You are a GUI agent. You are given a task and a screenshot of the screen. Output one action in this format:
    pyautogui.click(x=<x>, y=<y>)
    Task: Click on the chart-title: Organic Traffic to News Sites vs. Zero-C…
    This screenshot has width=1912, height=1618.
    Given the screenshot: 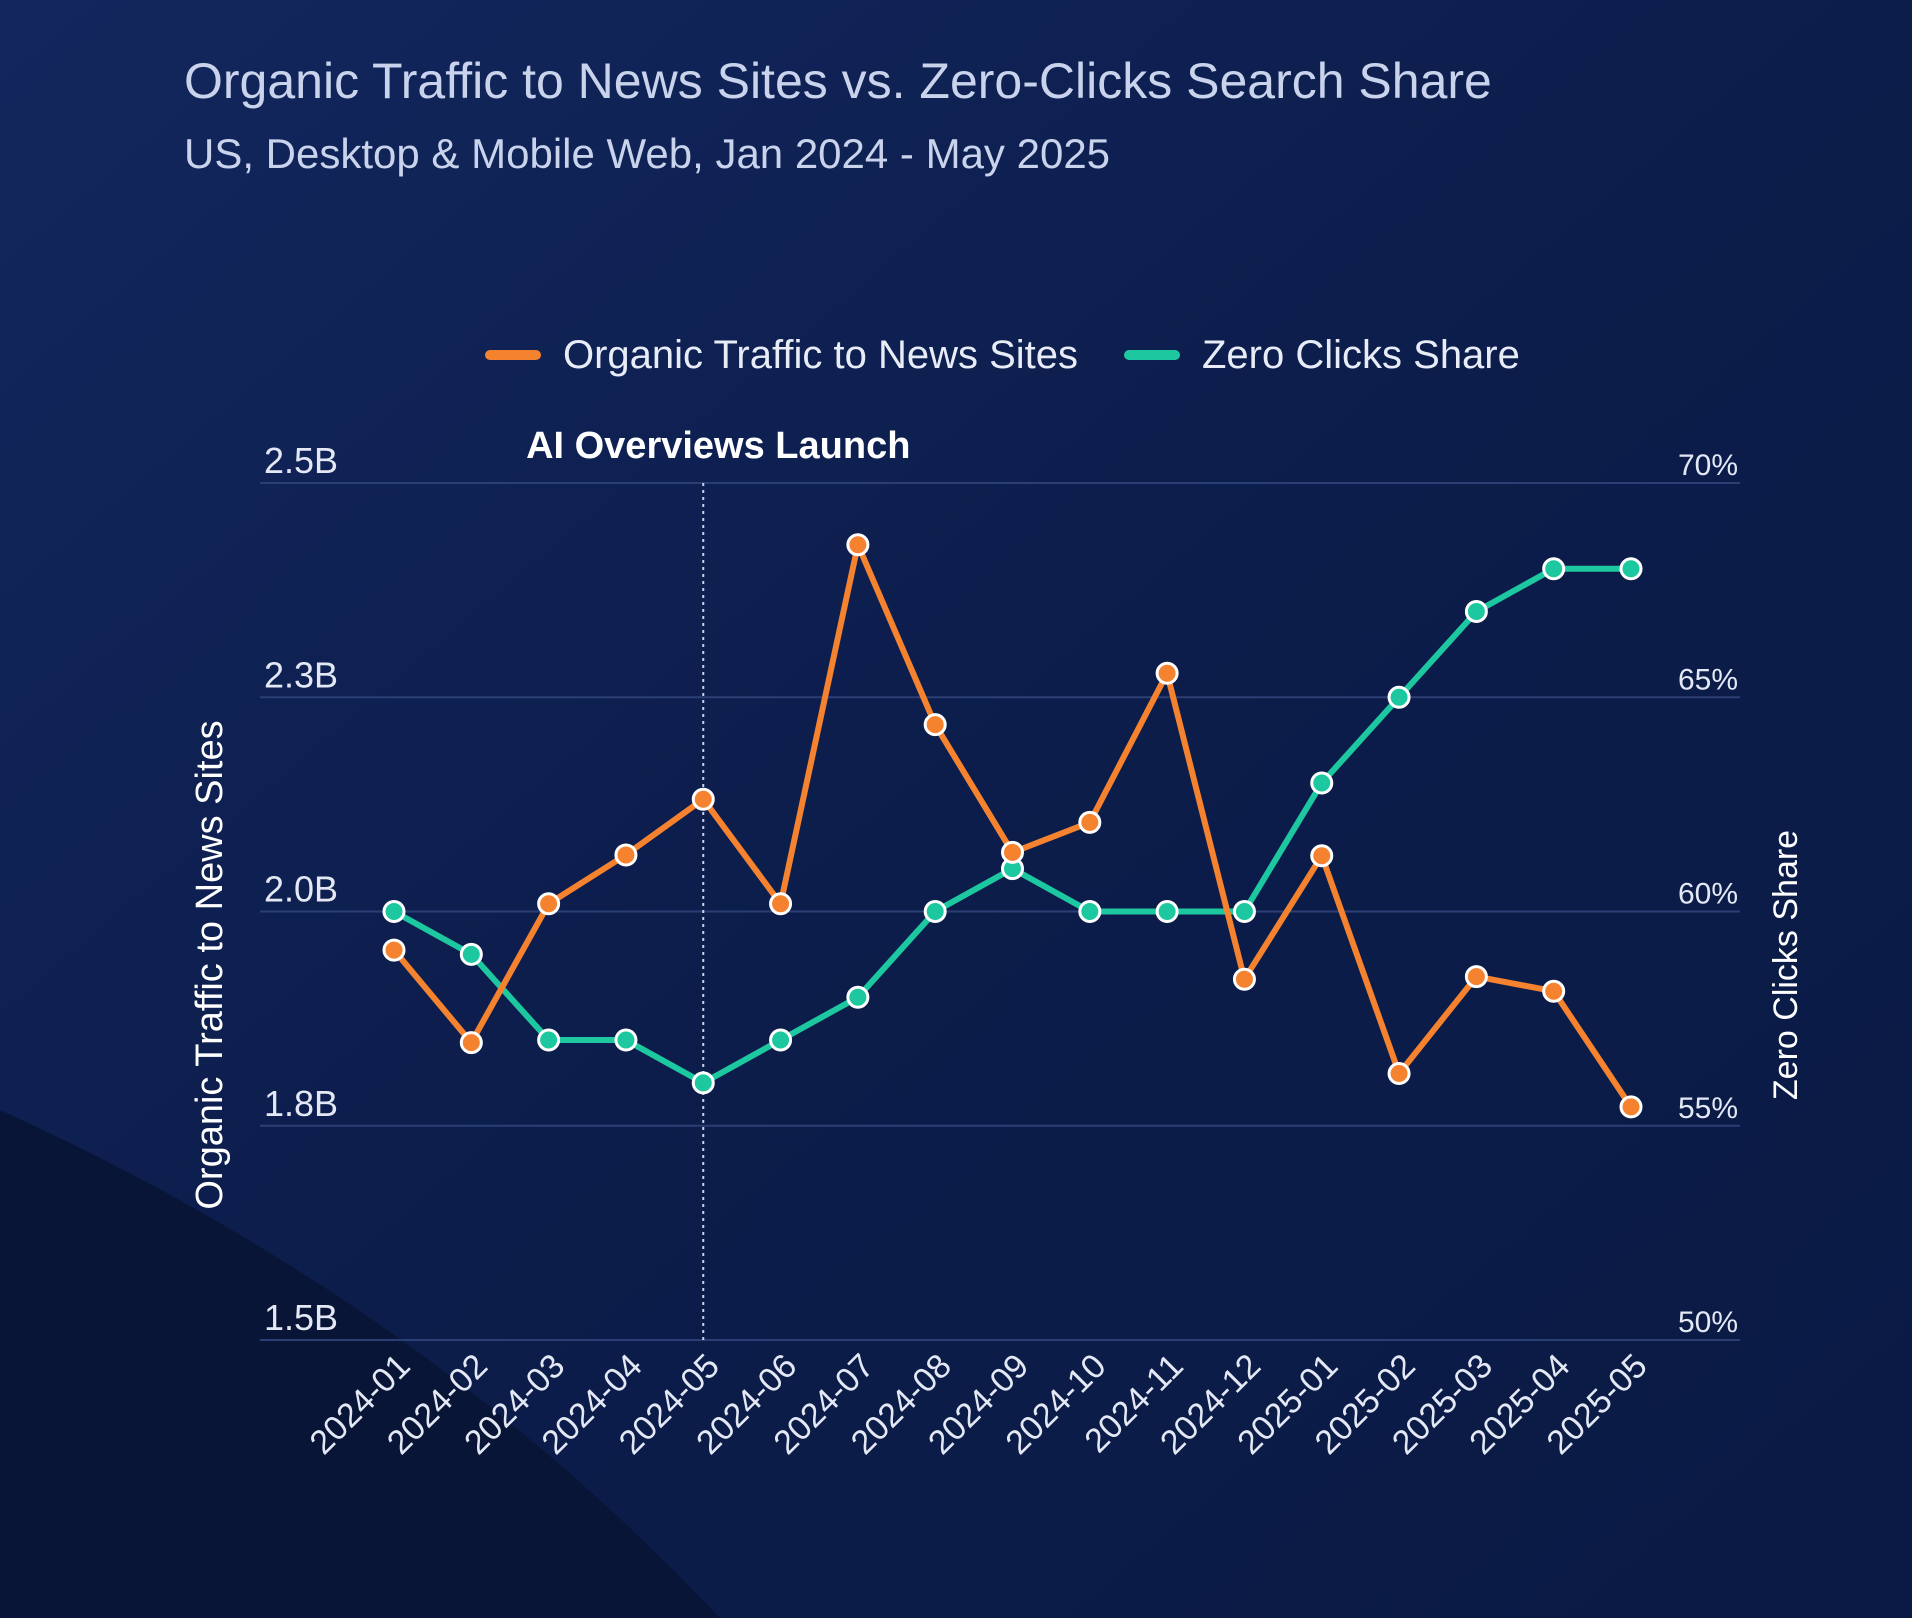 What is the action you would take?
    pyautogui.click(x=838, y=81)
    